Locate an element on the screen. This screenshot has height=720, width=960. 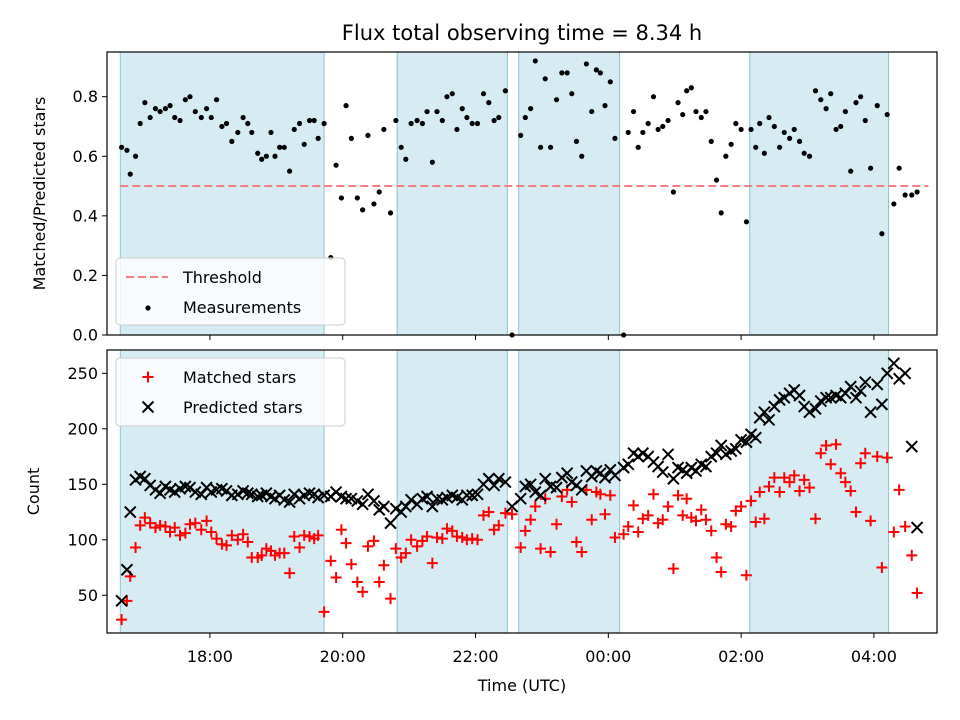
legend-label: Threshold is located at coordinates (222, 277).